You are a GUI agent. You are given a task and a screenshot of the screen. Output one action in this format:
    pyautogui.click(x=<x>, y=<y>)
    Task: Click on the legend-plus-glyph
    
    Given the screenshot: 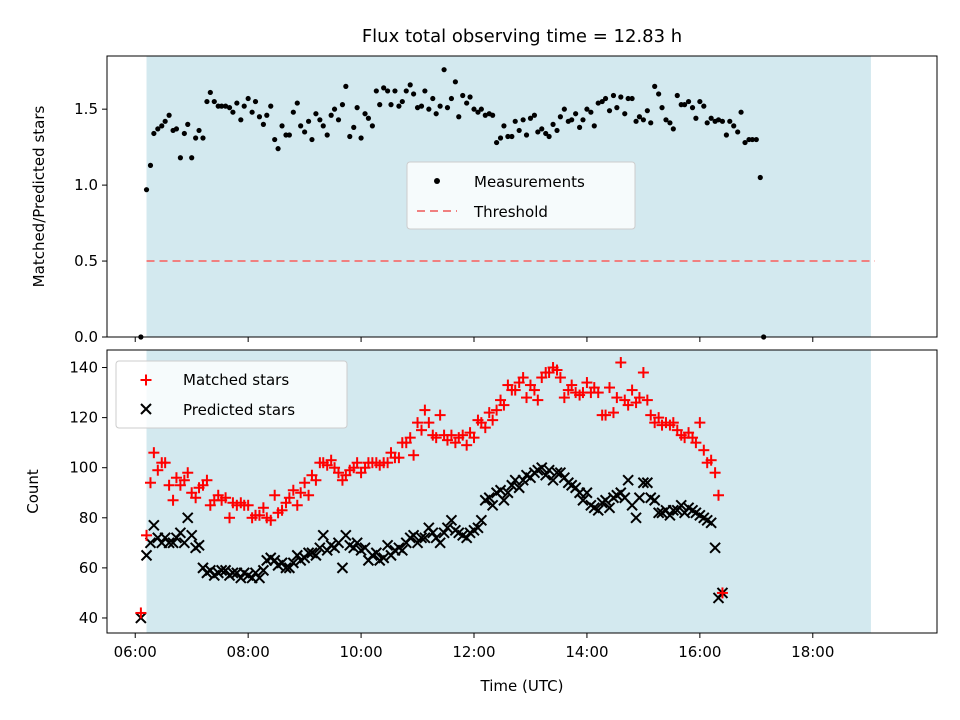 What is the action you would take?
    pyautogui.click(x=146, y=380)
    